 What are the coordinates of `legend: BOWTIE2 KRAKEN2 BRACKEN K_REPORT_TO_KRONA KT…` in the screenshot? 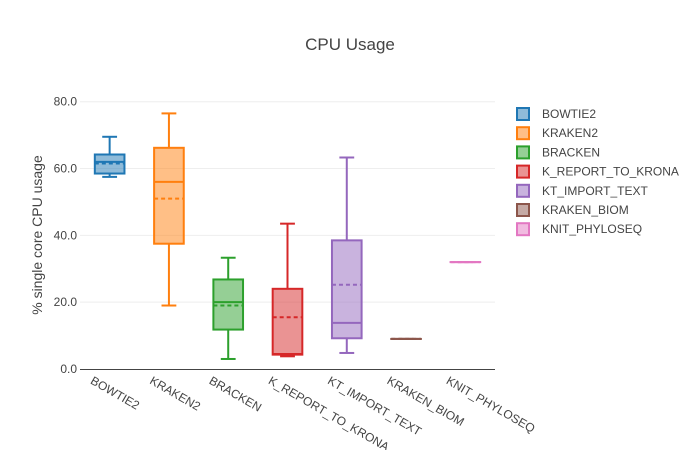 It's located at (597, 172).